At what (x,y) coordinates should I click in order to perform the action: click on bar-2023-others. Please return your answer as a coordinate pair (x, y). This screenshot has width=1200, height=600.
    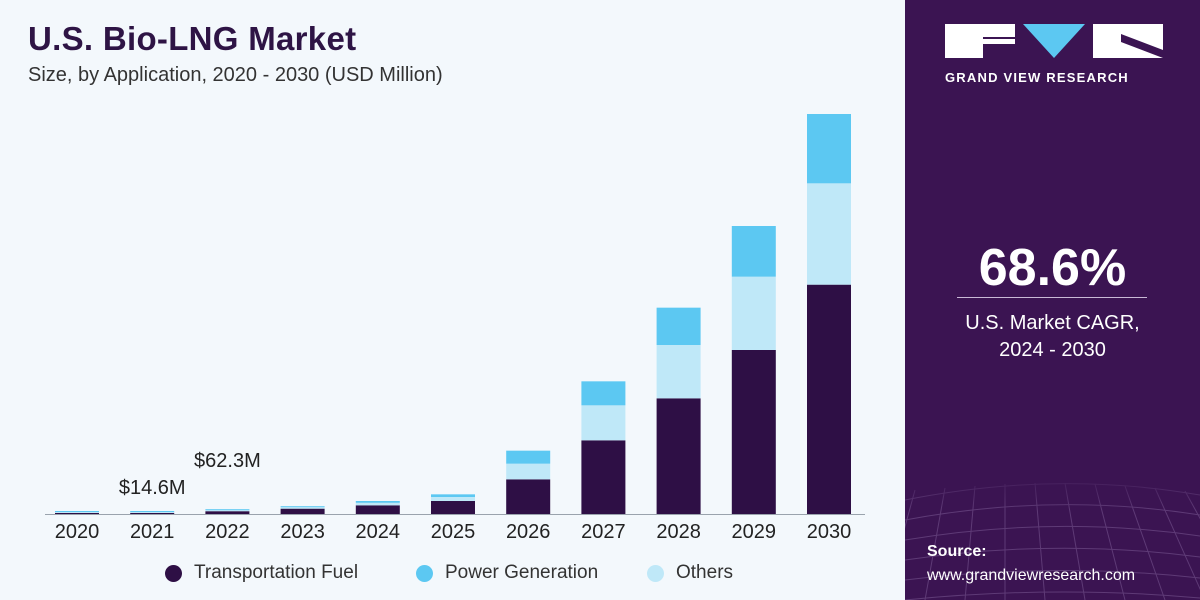
    Looking at the image, I should click on (302, 508).